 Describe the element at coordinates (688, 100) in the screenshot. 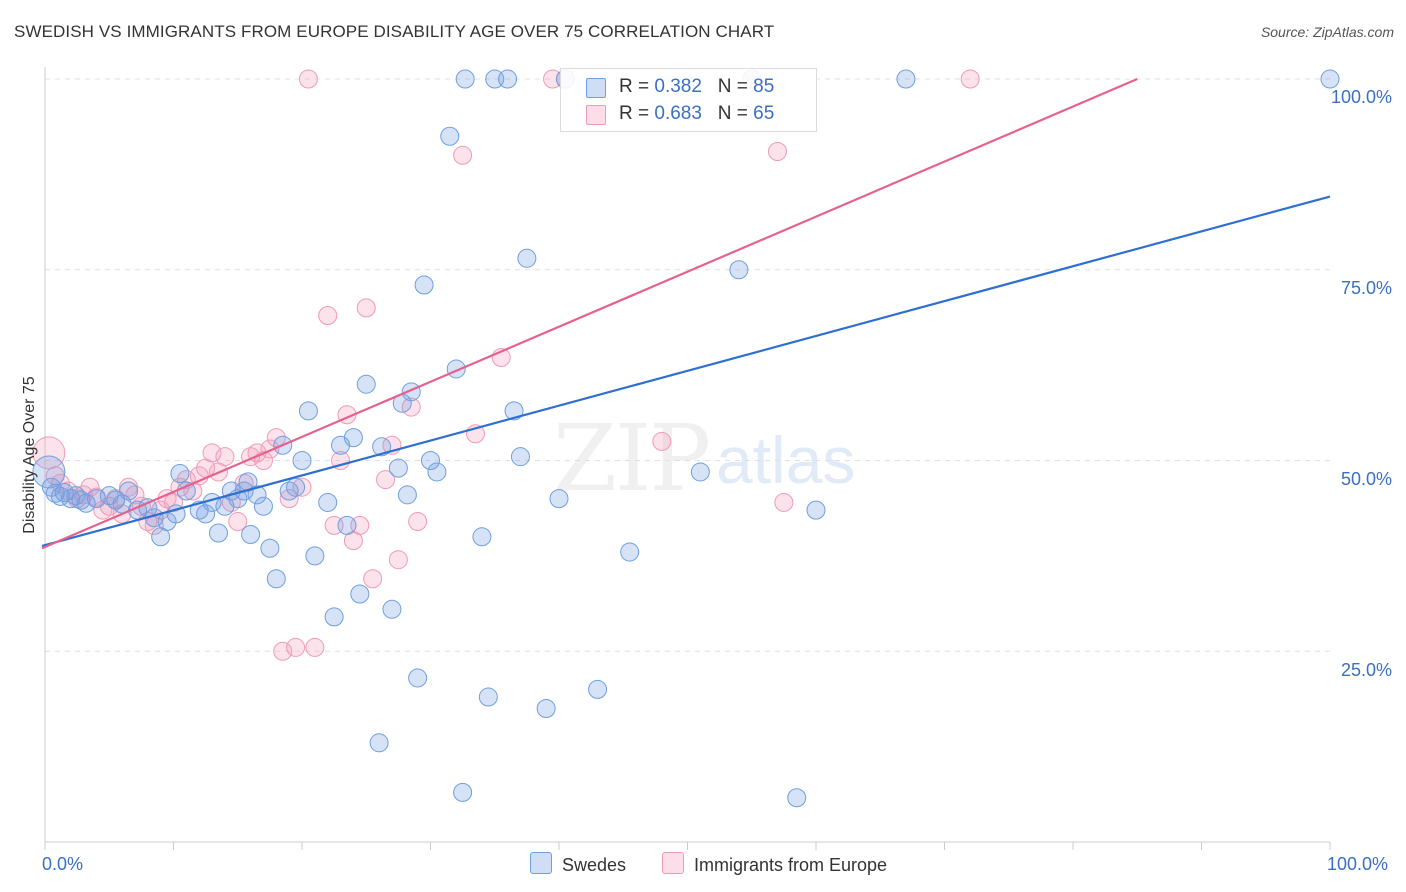

I see `stats-legend: R = 0.382 N = 85 R = 0.683 N = 65` at that location.